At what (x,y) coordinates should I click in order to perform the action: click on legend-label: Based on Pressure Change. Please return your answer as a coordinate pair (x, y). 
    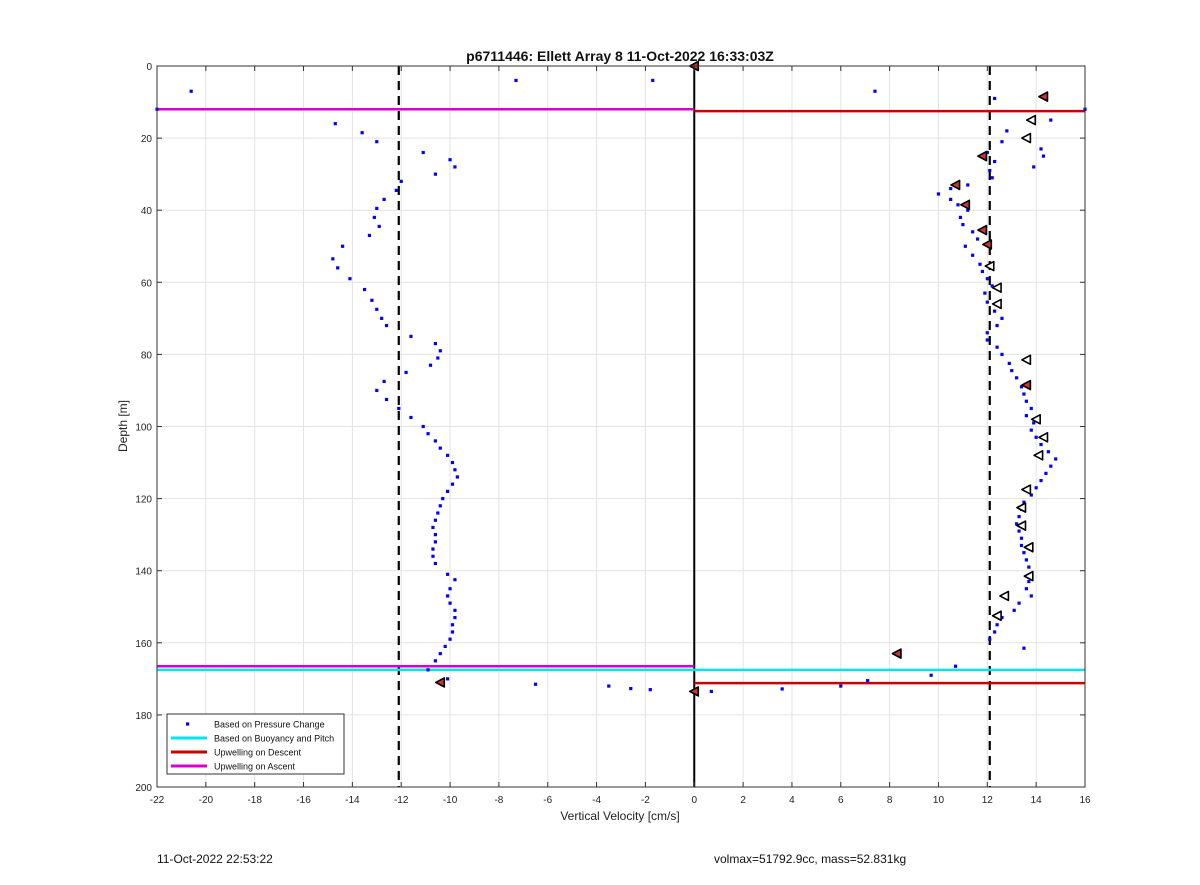
    Looking at the image, I should click on (269, 725).